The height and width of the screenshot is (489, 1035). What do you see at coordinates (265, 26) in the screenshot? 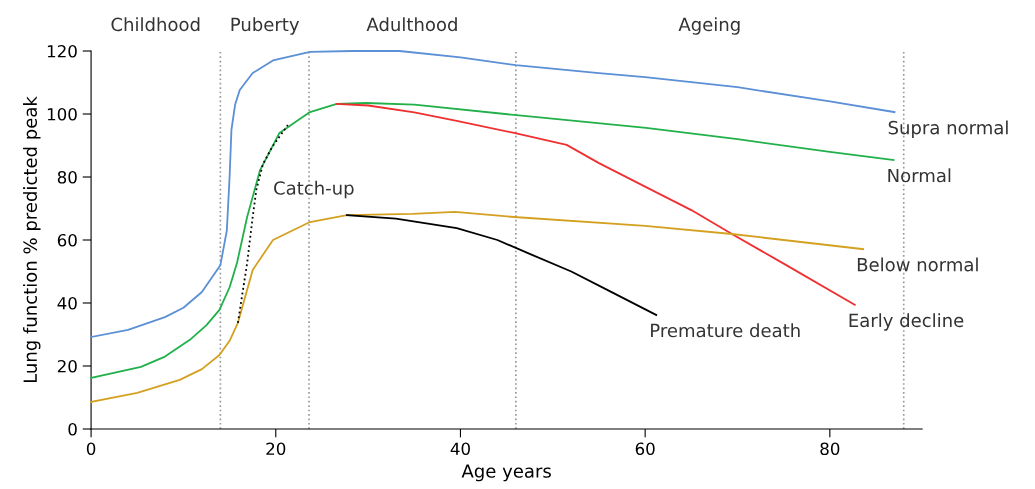
I see `text: Puberty` at bounding box center [265, 26].